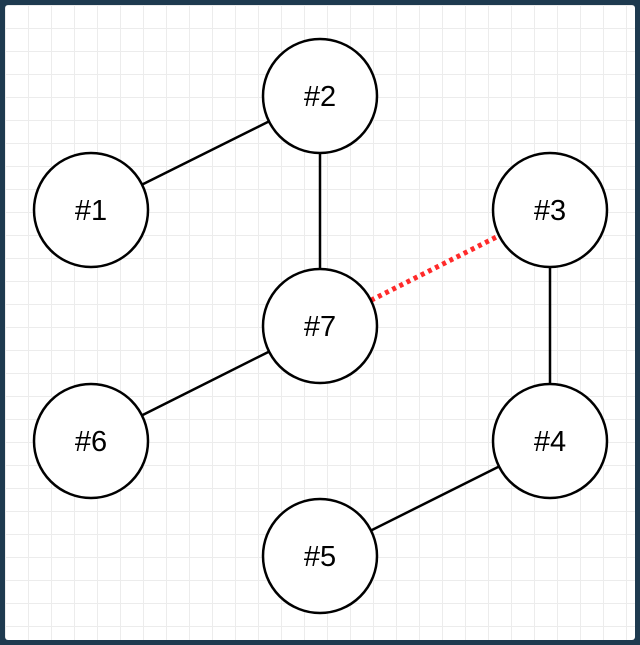  What do you see at coordinates (205, 153) in the screenshot?
I see `edge-n1-n2` at bounding box center [205, 153].